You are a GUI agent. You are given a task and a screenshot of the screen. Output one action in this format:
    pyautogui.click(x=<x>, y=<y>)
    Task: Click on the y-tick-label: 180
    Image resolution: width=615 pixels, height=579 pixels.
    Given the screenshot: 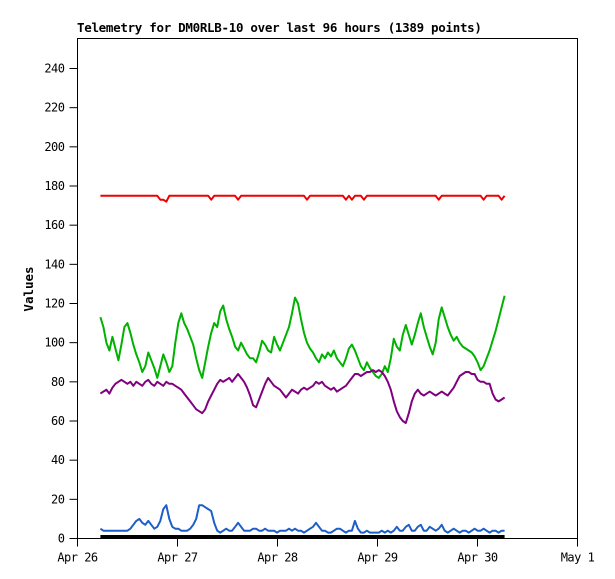 What is the action you would take?
    pyautogui.click(x=54, y=186)
    